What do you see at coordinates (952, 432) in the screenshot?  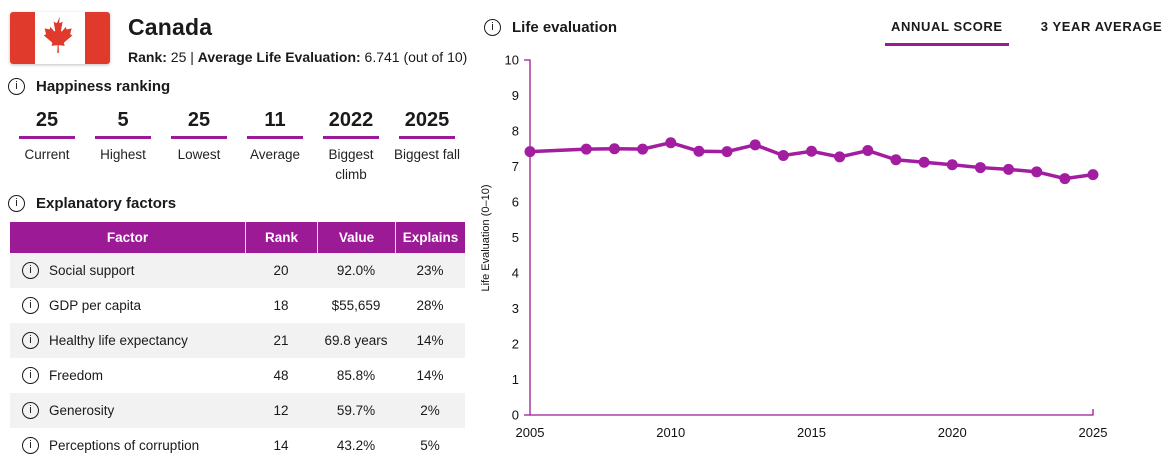 I see `x-tick-label: 2020` at bounding box center [952, 432].